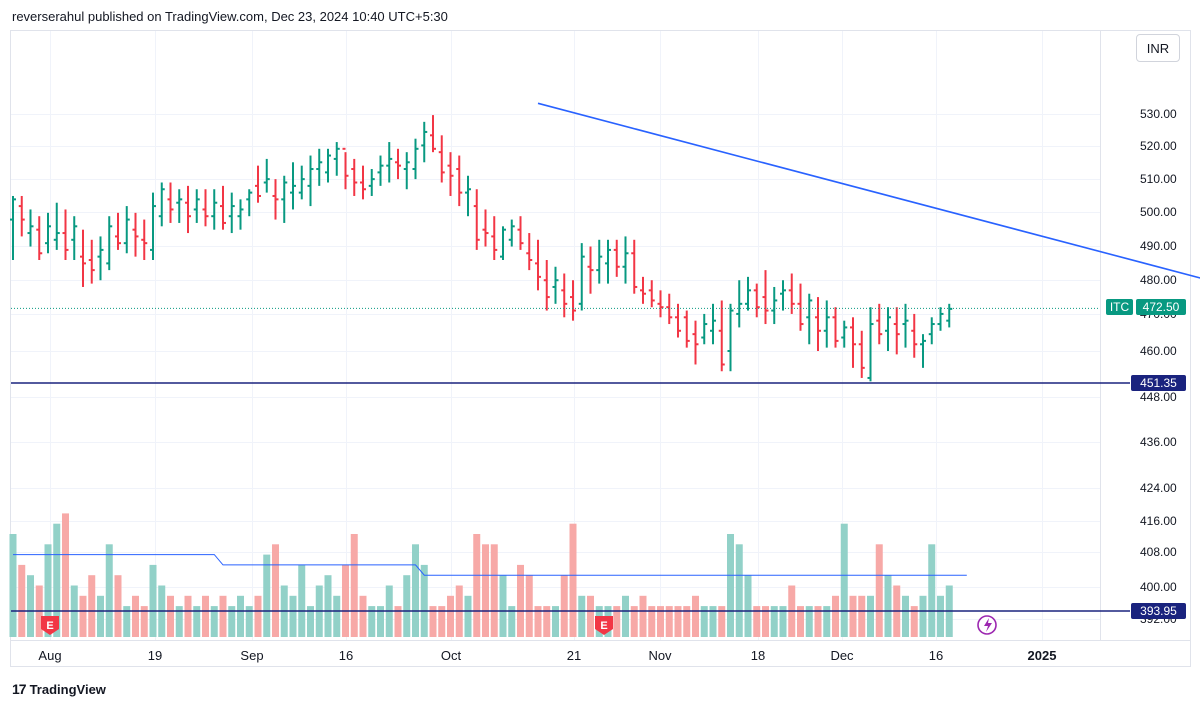 This screenshot has width=1200, height=706. I want to click on price-tick-label: 480.00, so click(1158, 280).